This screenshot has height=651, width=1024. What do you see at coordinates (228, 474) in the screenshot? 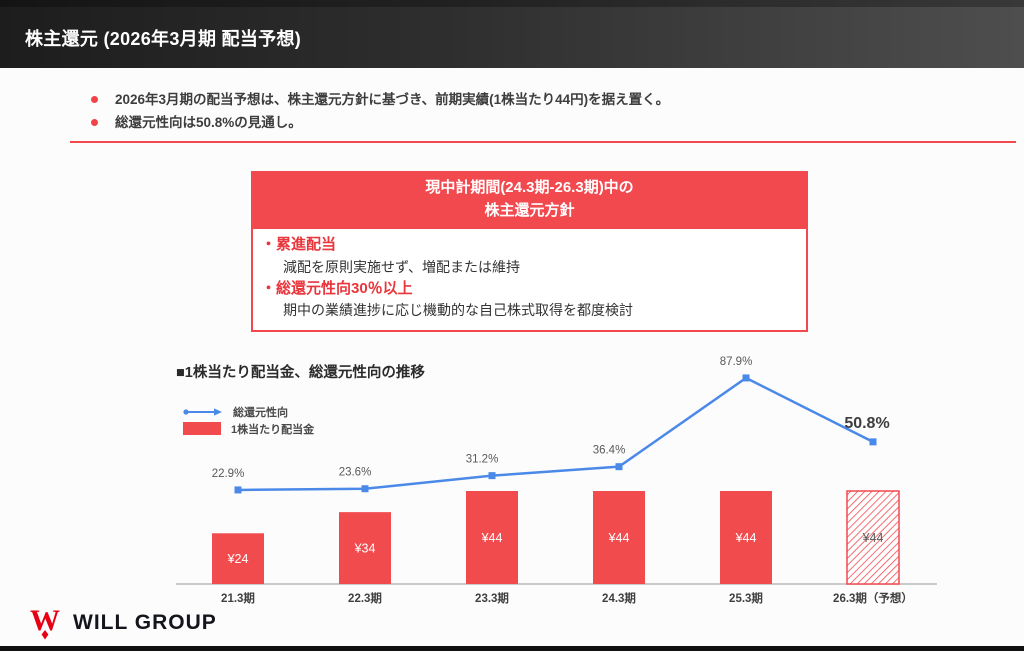
I see `payout-ratio-label: 22.9%` at bounding box center [228, 474].